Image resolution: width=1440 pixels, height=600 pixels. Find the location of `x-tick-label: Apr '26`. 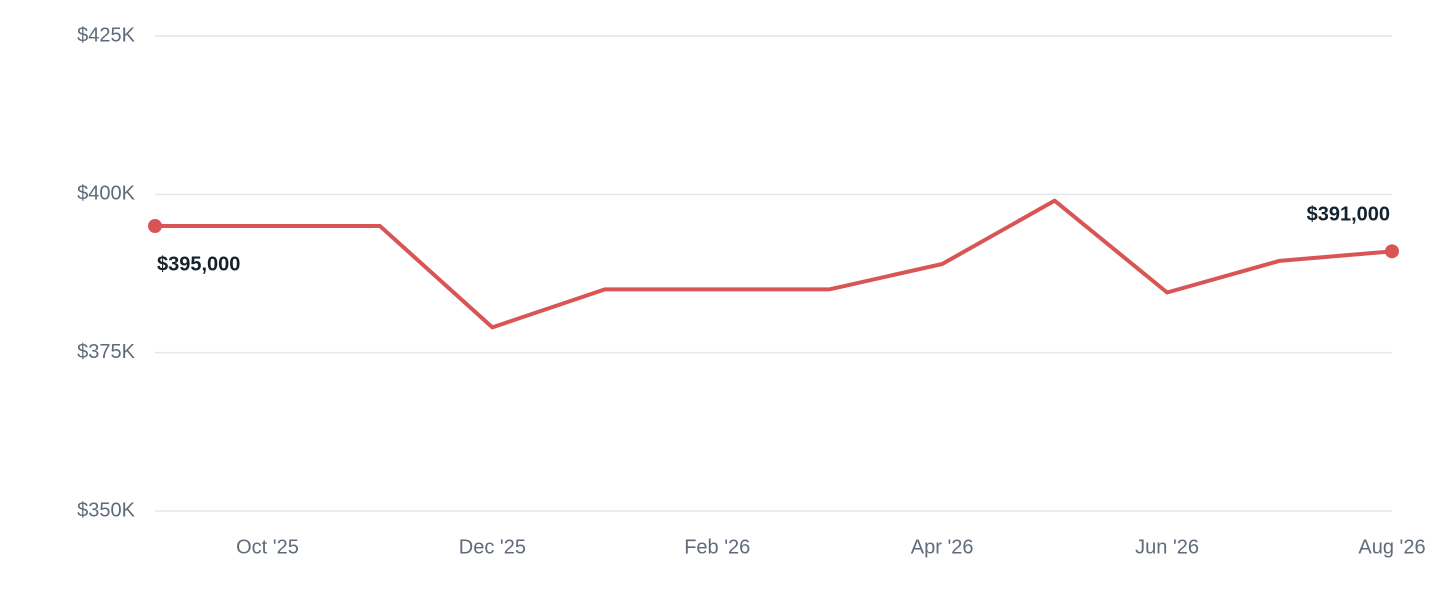

x-tick-label: Apr '26 is located at coordinates (942, 547).